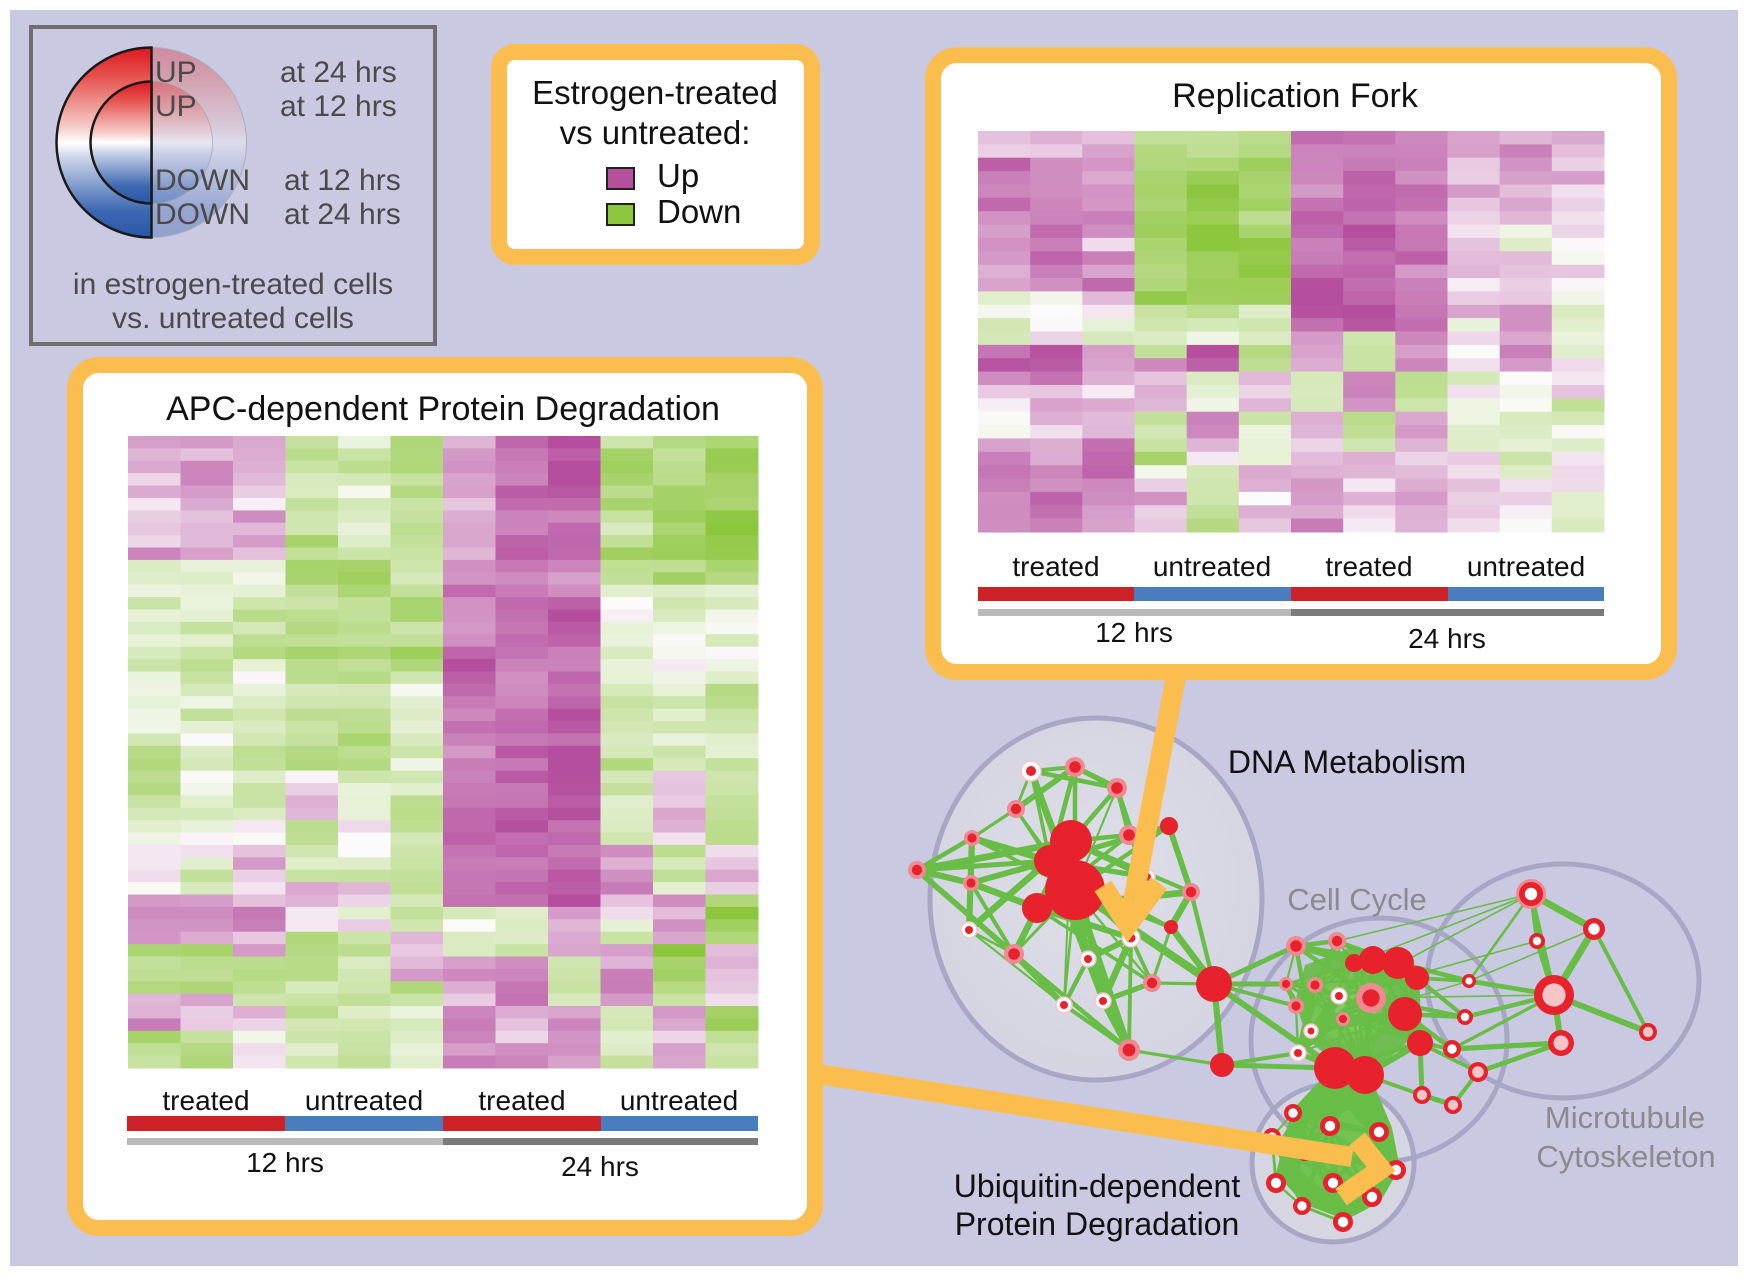 The width and height of the screenshot is (1750, 1284). What do you see at coordinates (655, 92) in the screenshot?
I see `svg-text: Estrogen-treated` at bounding box center [655, 92].